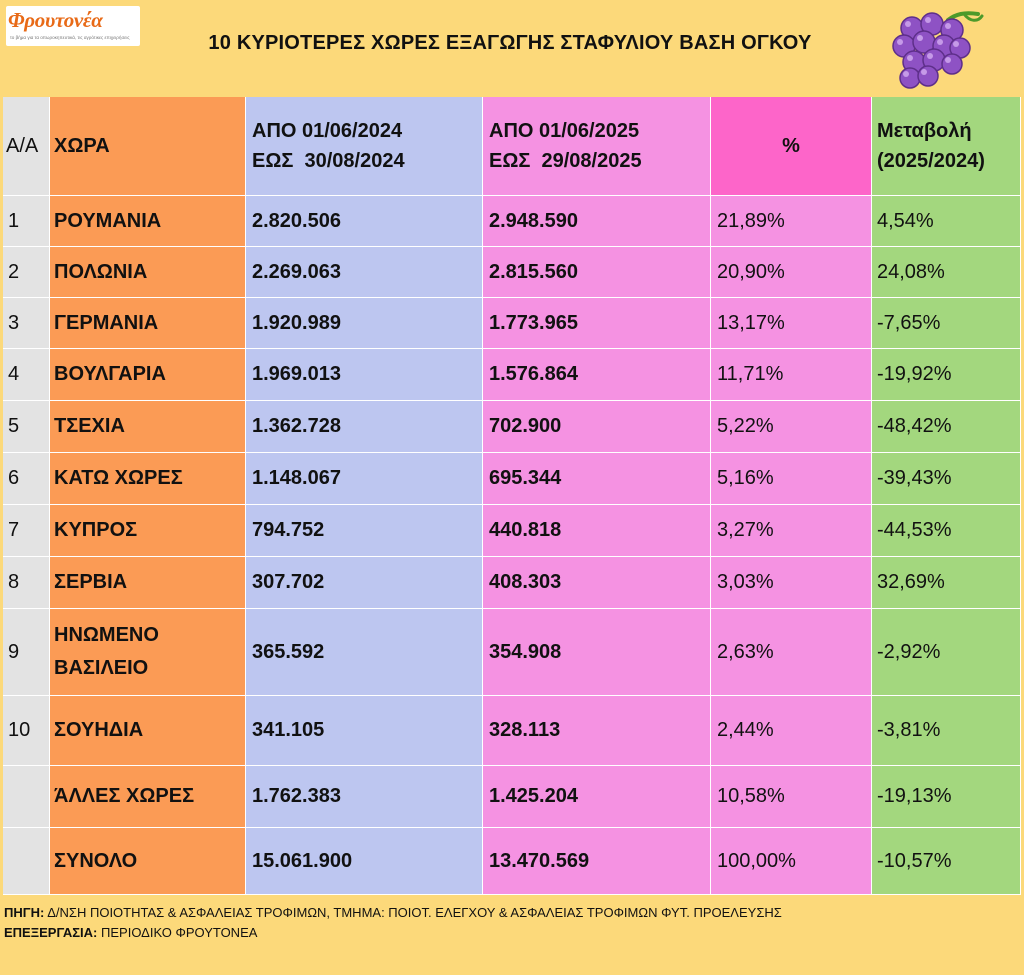 The height and width of the screenshot is (975, 1024). Describe the element at coordinates (946, 652) in the screenshot. I see `row-change: -2,92%` at that location.